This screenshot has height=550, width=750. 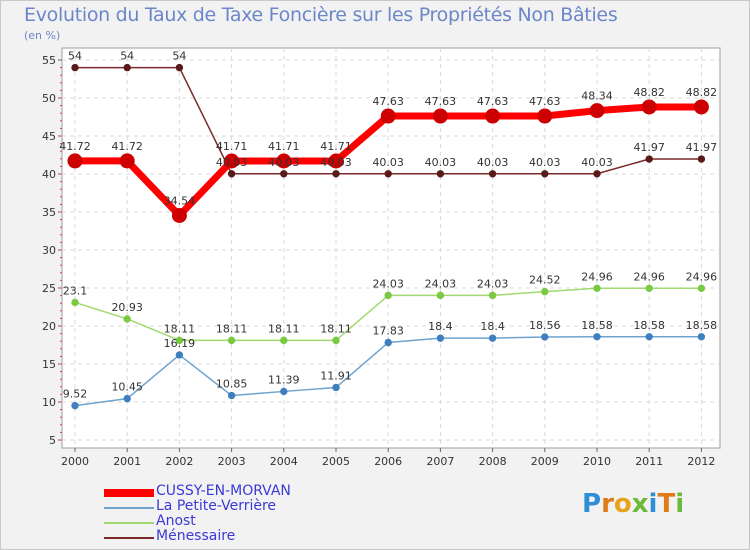 I want to click on data-label: 17.83, so click(x=388, y=330).